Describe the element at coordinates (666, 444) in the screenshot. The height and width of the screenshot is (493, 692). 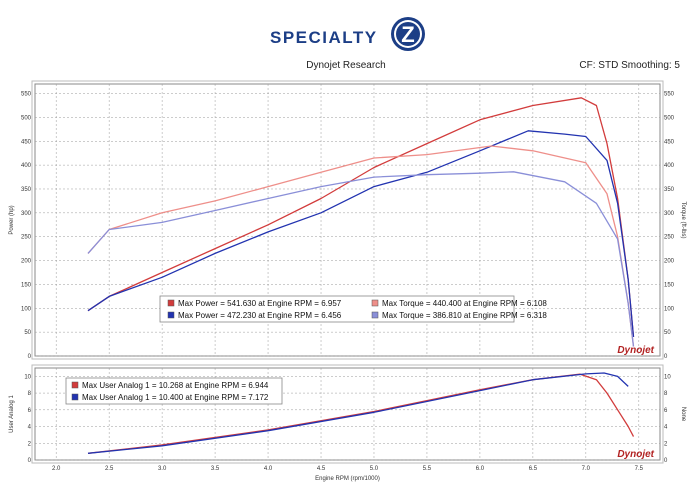
I see `y2-tick-label: 2` at that location.